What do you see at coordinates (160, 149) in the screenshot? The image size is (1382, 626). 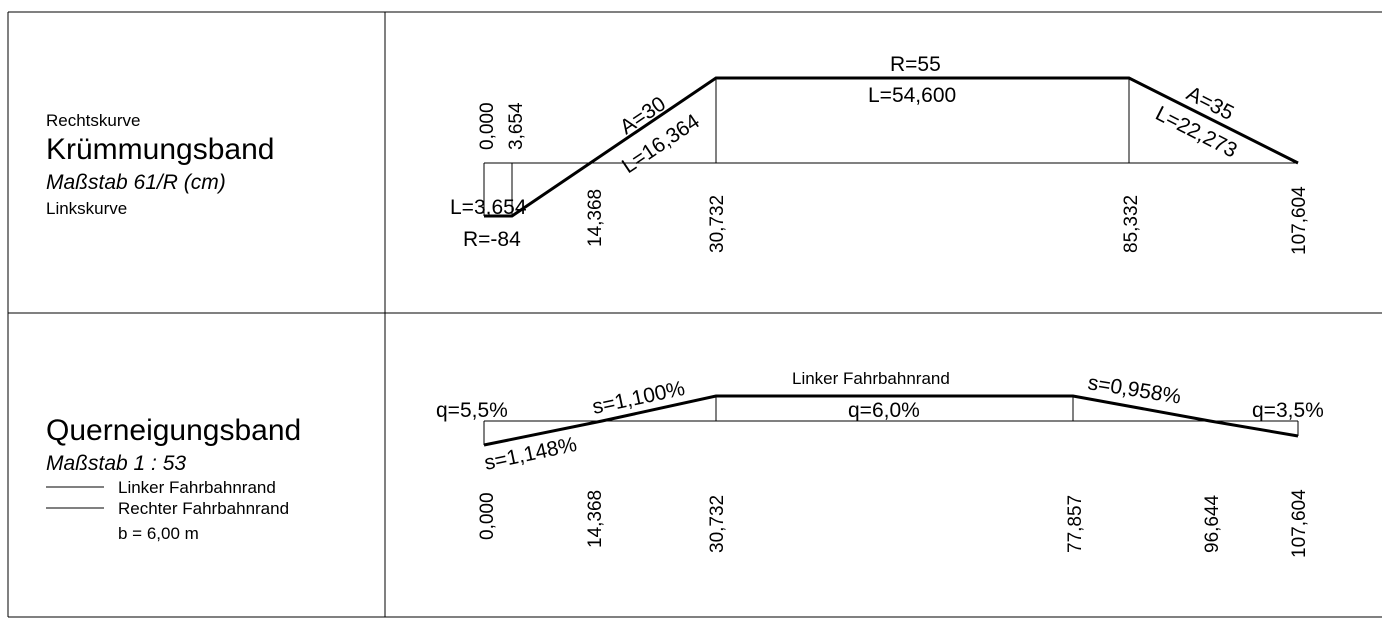 I see `kruemmungsband-title: Krümmungsband` at bounding box center [160, 149].